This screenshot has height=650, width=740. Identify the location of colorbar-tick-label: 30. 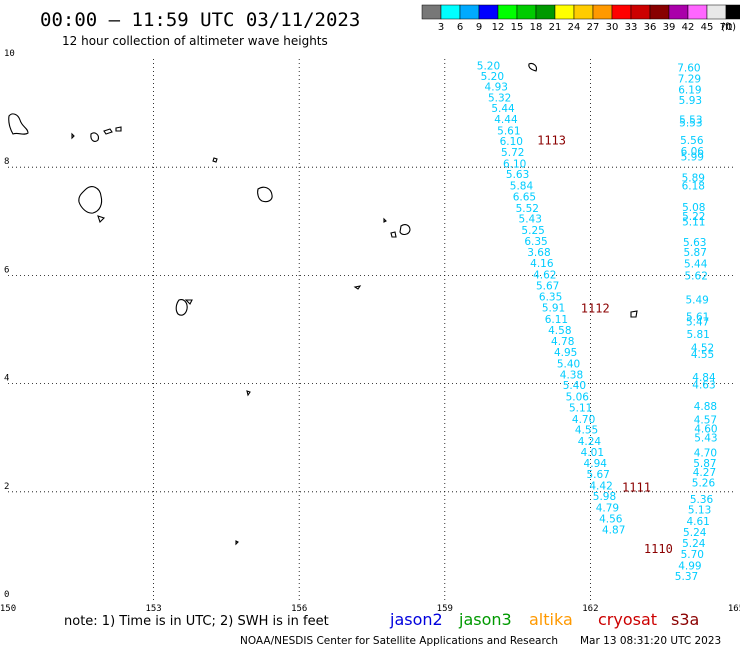
(612, 27).